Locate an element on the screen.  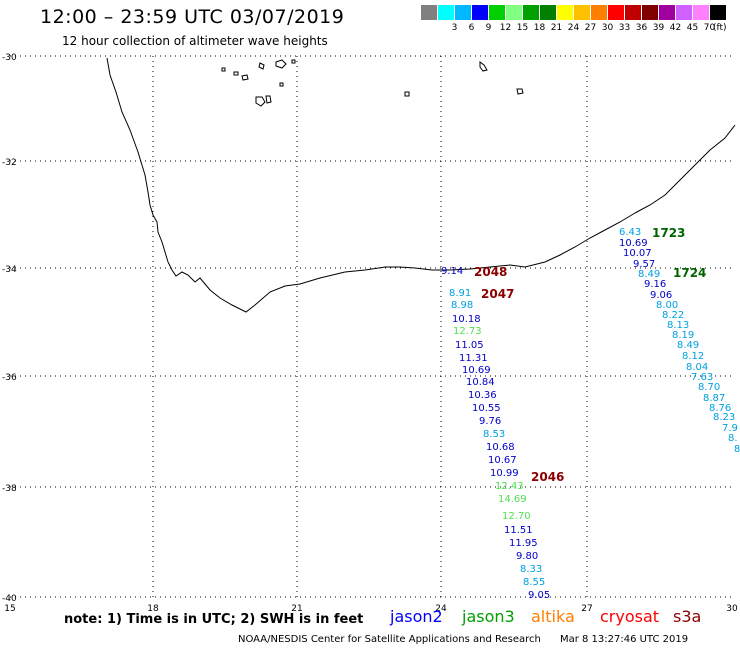
wave-height-value: 12.70 is located at coordinates (516, 516).